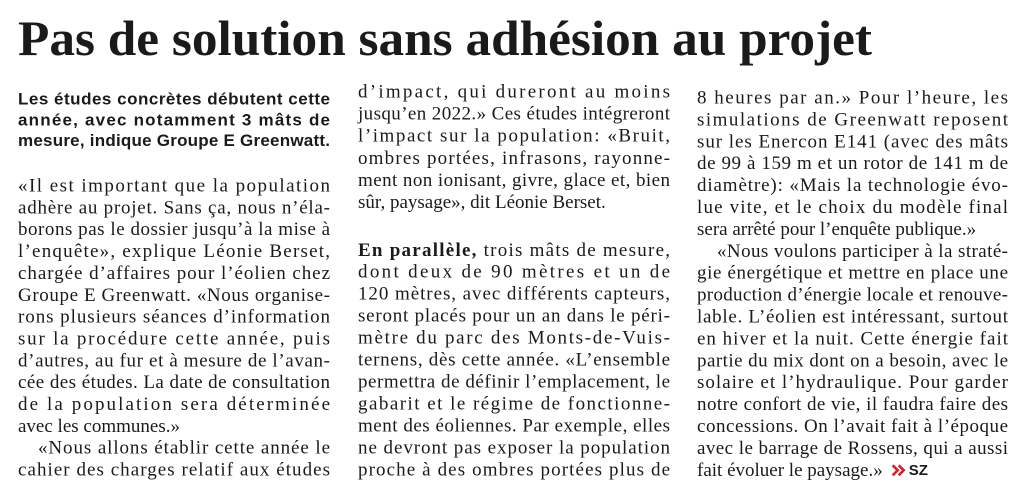 Image resolution: width=1024 pixels, height=495 pixels. I want to click on lead-line: mesure, indique Groupe E Greenwatt., so click(174, 140).